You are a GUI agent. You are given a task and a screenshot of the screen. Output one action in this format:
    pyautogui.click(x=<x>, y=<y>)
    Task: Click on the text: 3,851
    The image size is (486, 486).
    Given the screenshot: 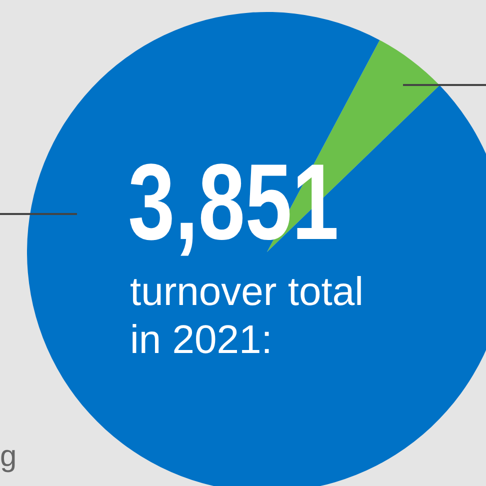 What is the action you would take?
    pyautogui.click(x=233, y=201)
    